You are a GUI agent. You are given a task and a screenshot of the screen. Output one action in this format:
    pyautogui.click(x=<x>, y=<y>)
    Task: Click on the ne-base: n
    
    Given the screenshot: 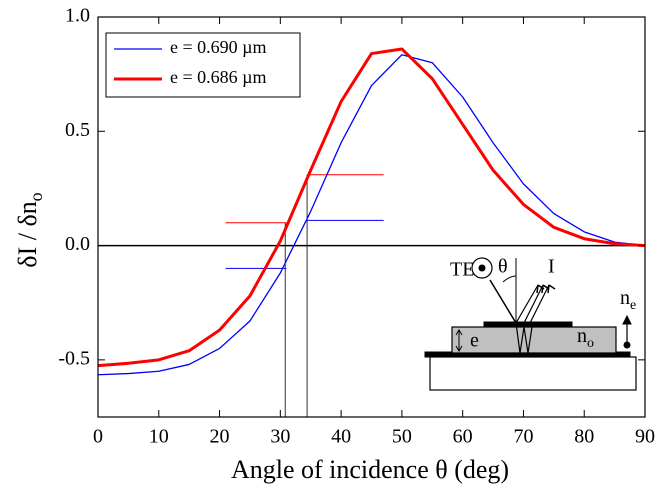 What is the action you would take?
    pyautogui.click(x=625, y=298)
    